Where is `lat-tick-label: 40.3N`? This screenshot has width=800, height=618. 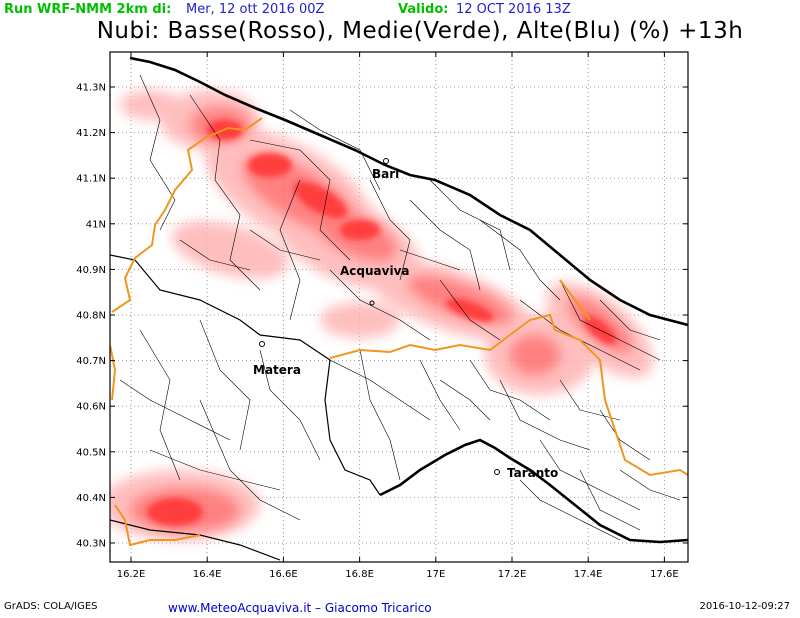
lat-tick-label: 40.3N is located at coordinates (91, 544).